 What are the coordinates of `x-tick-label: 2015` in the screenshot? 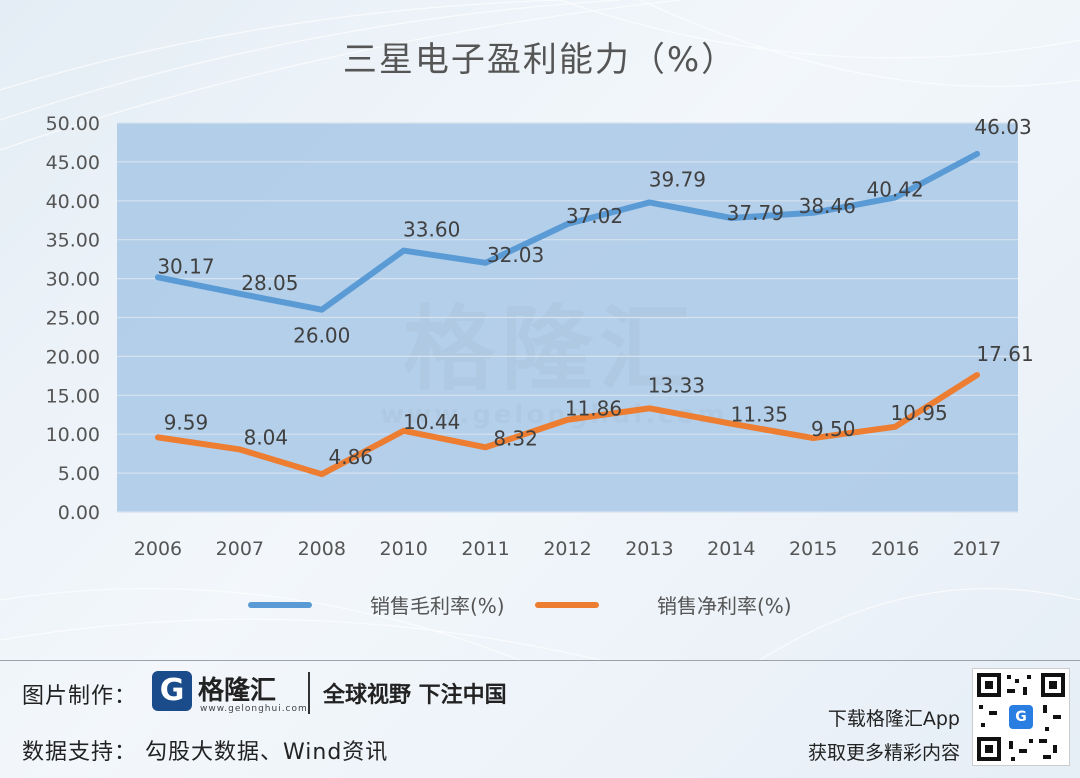 It's located at (813, 549).